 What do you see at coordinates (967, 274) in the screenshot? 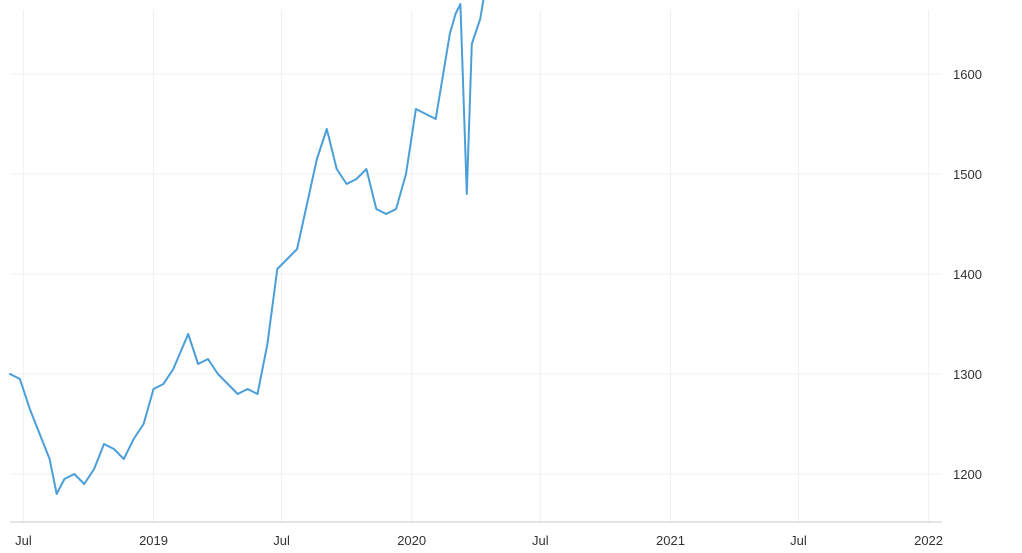
I see `y-tick-label: 1400` at bounding box center [967, 274].